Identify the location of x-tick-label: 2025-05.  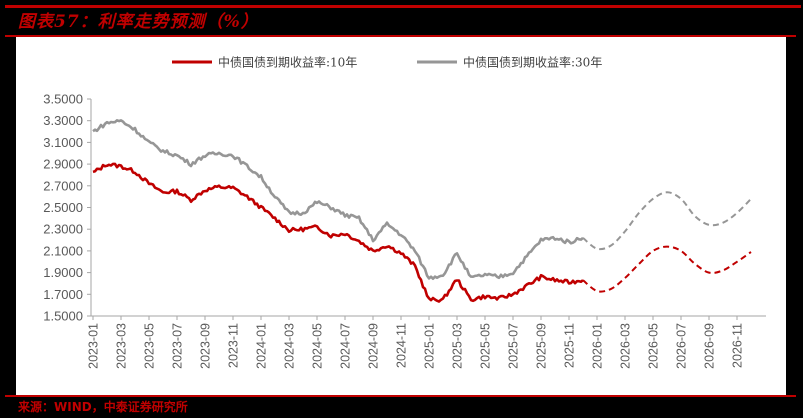
(486, 346).